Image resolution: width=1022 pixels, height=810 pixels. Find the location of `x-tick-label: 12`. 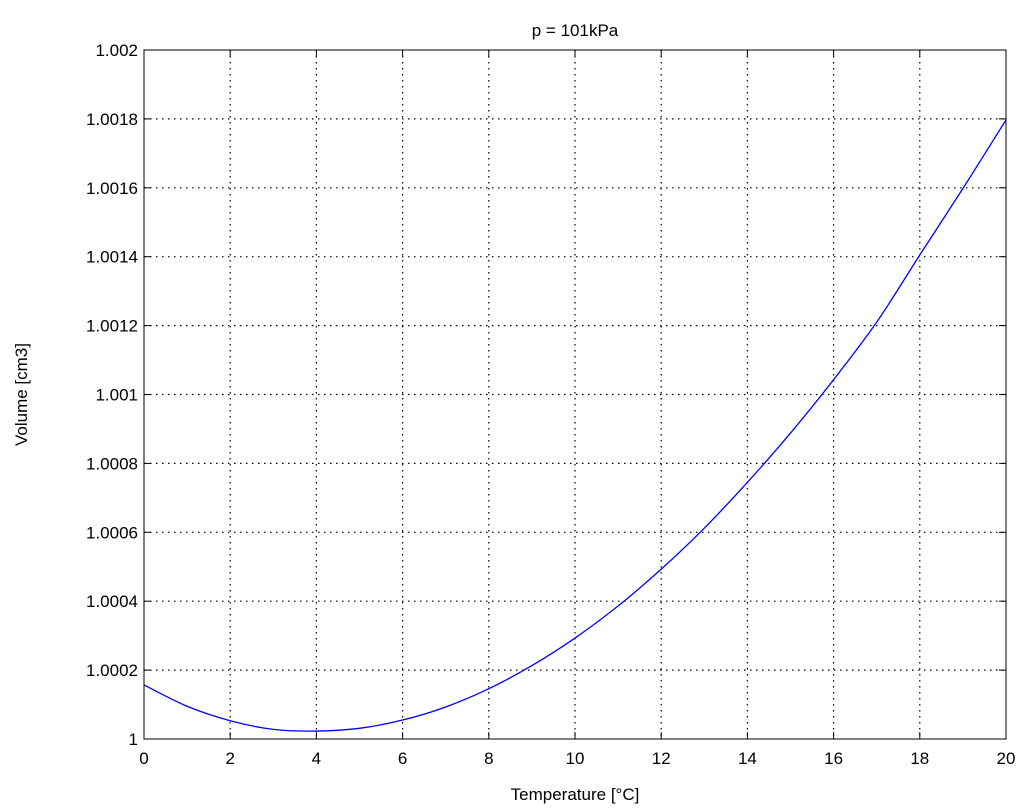

x-tick-label: 12 is located at coordinates (661, 758).